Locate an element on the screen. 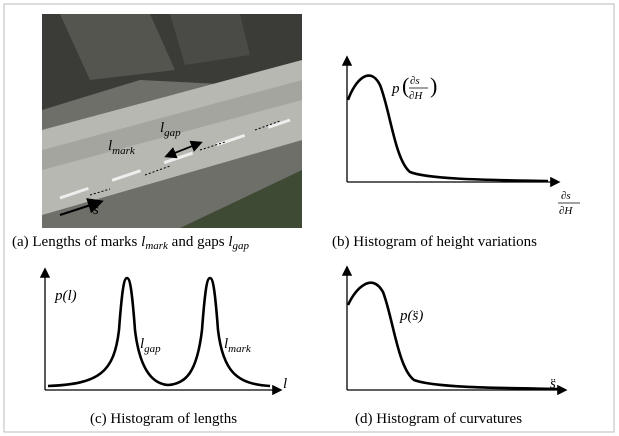 The image size is (619, 436). peak-label: lmark is located at coordinates (238, 345).